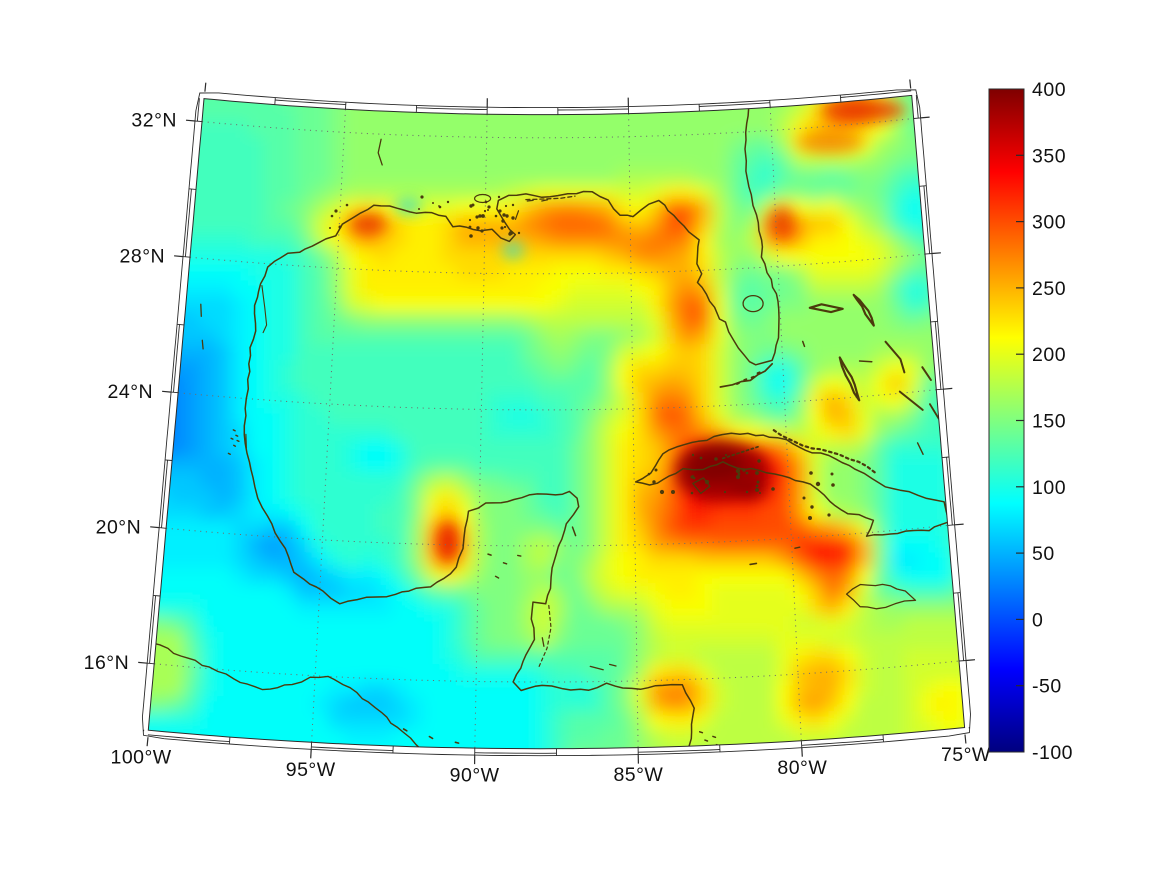 The image size is (1167, 875). I want to click on svg-text: 50, so click(1043, 554).